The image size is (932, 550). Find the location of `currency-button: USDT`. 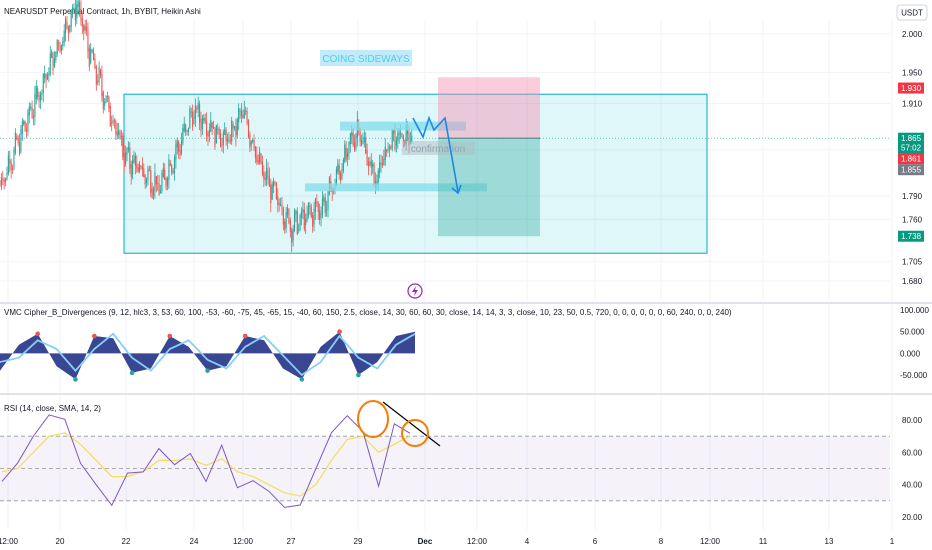

currency-button: USDT is located at coordinates (912, 12).